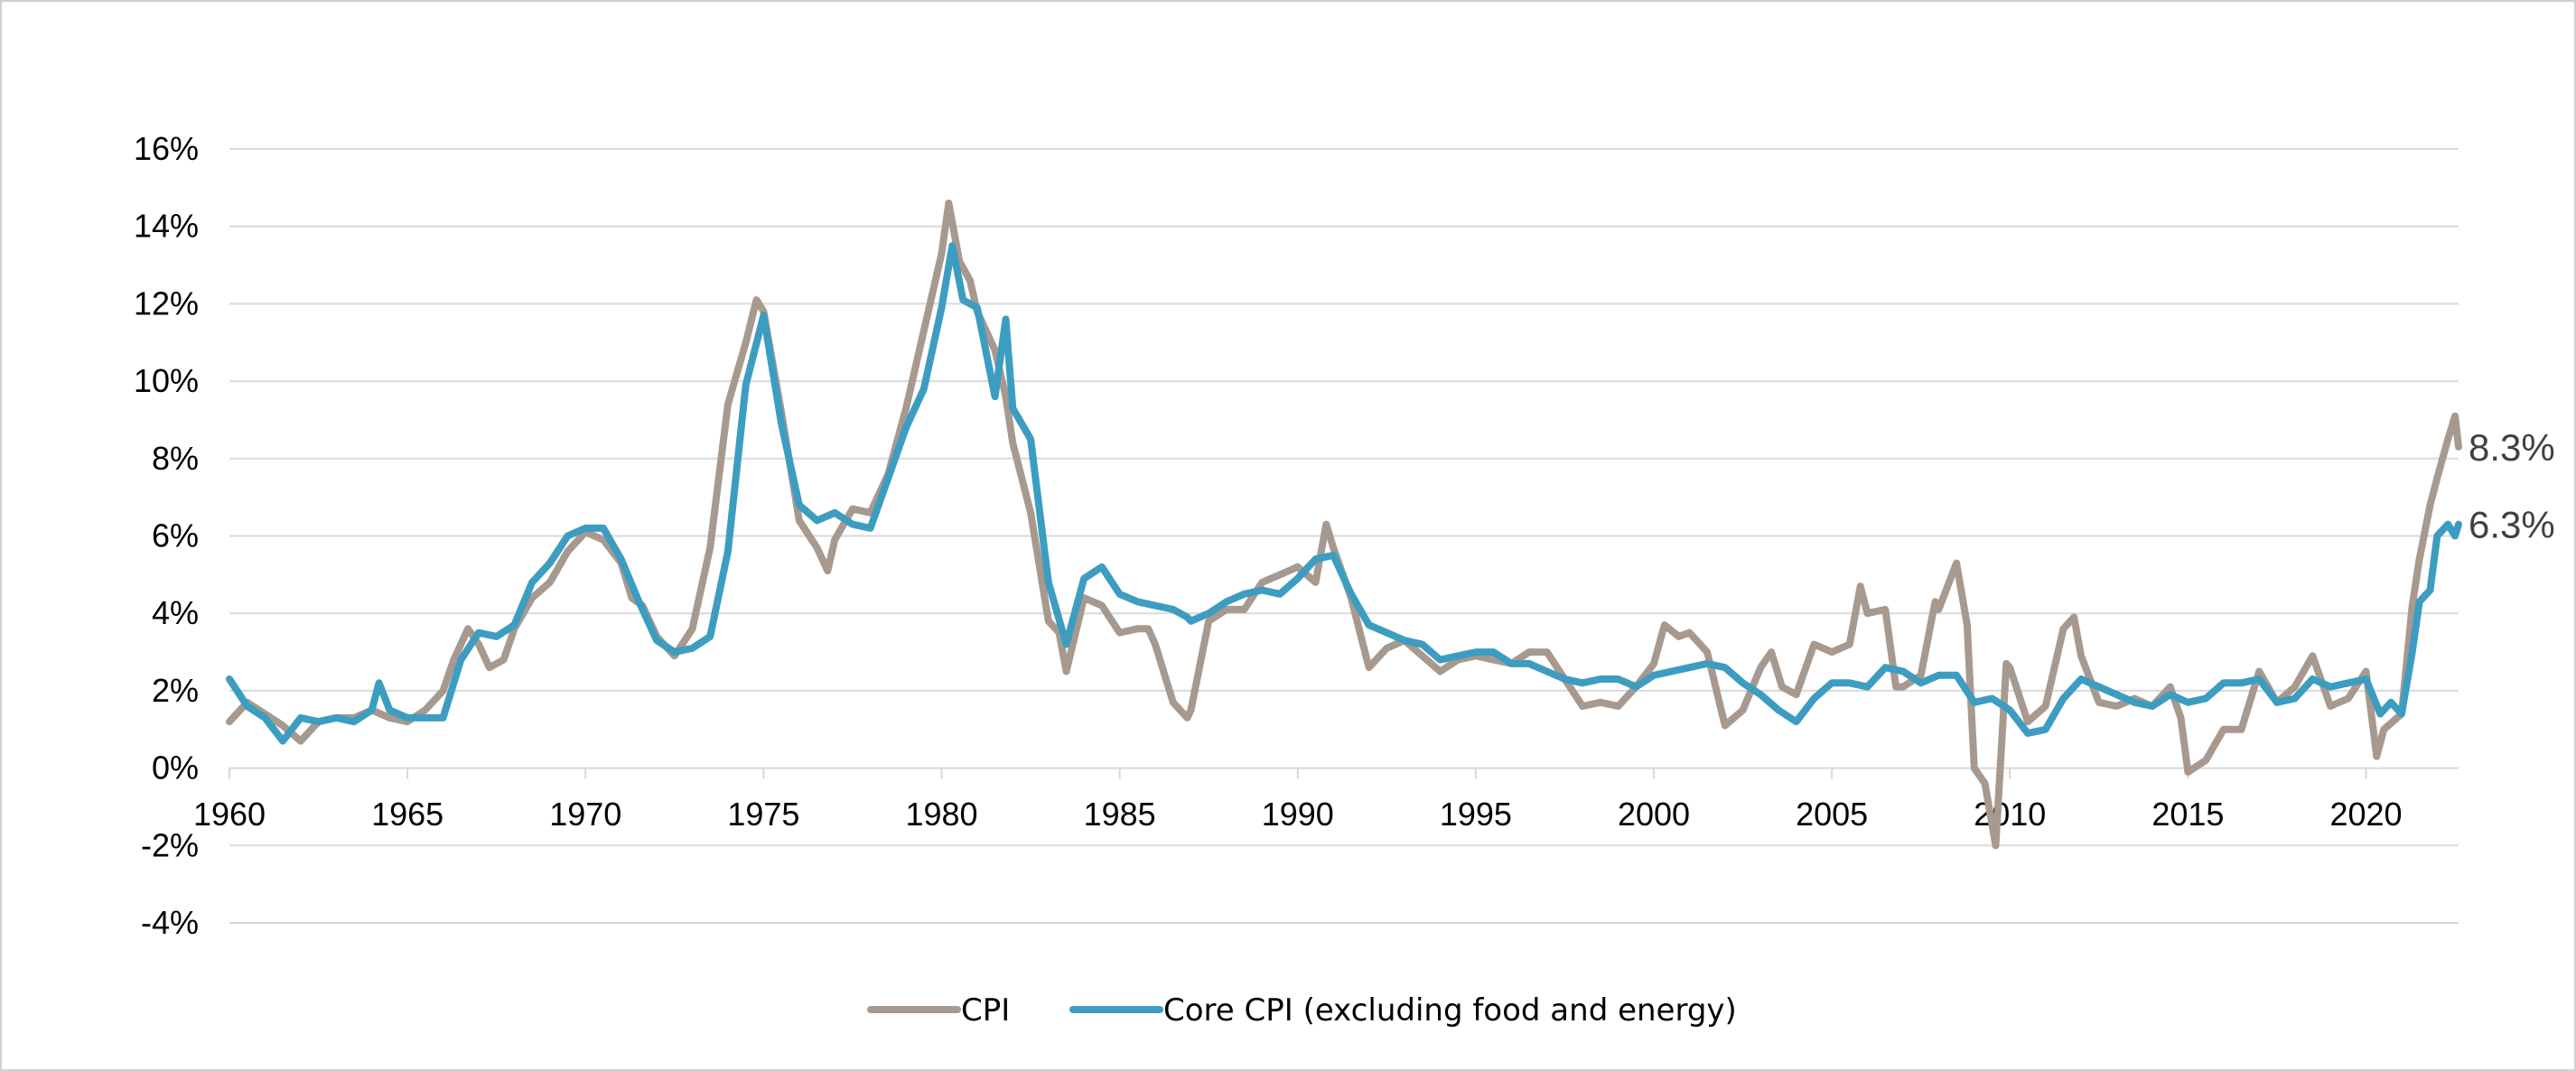 Image resolution: width=2576 pixels, height=1071 pixels. What do you see at coordinates (941, 815) in the screenshot?
I see `x-tick-label: 1980` at bounding box center [941, 815].